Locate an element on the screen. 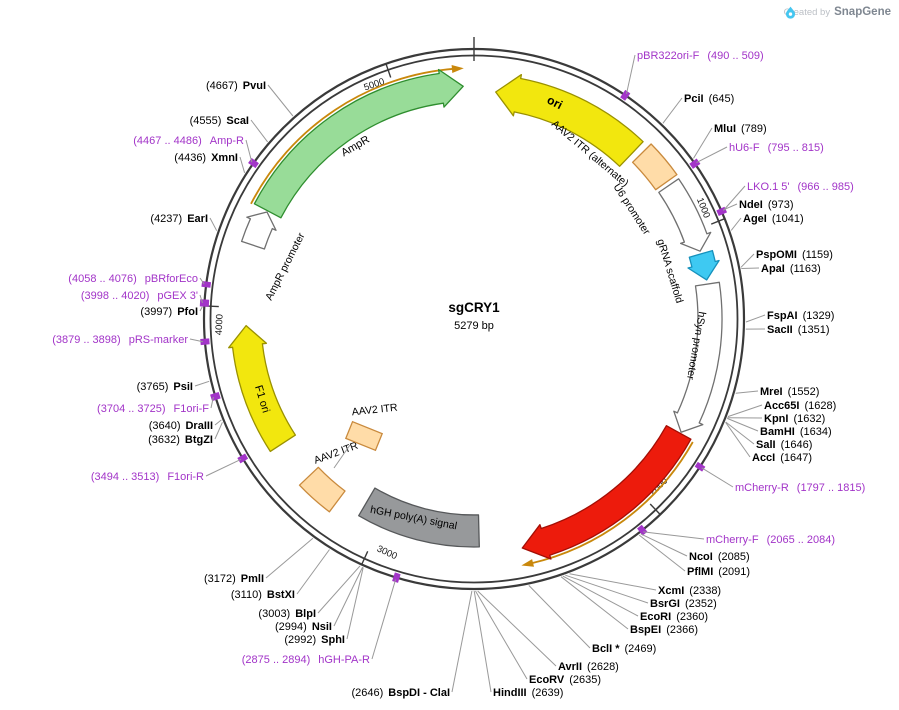 The image size is (899, 710). site-label-pvui: (4667) PvuI is located at coordinates (236, 86).